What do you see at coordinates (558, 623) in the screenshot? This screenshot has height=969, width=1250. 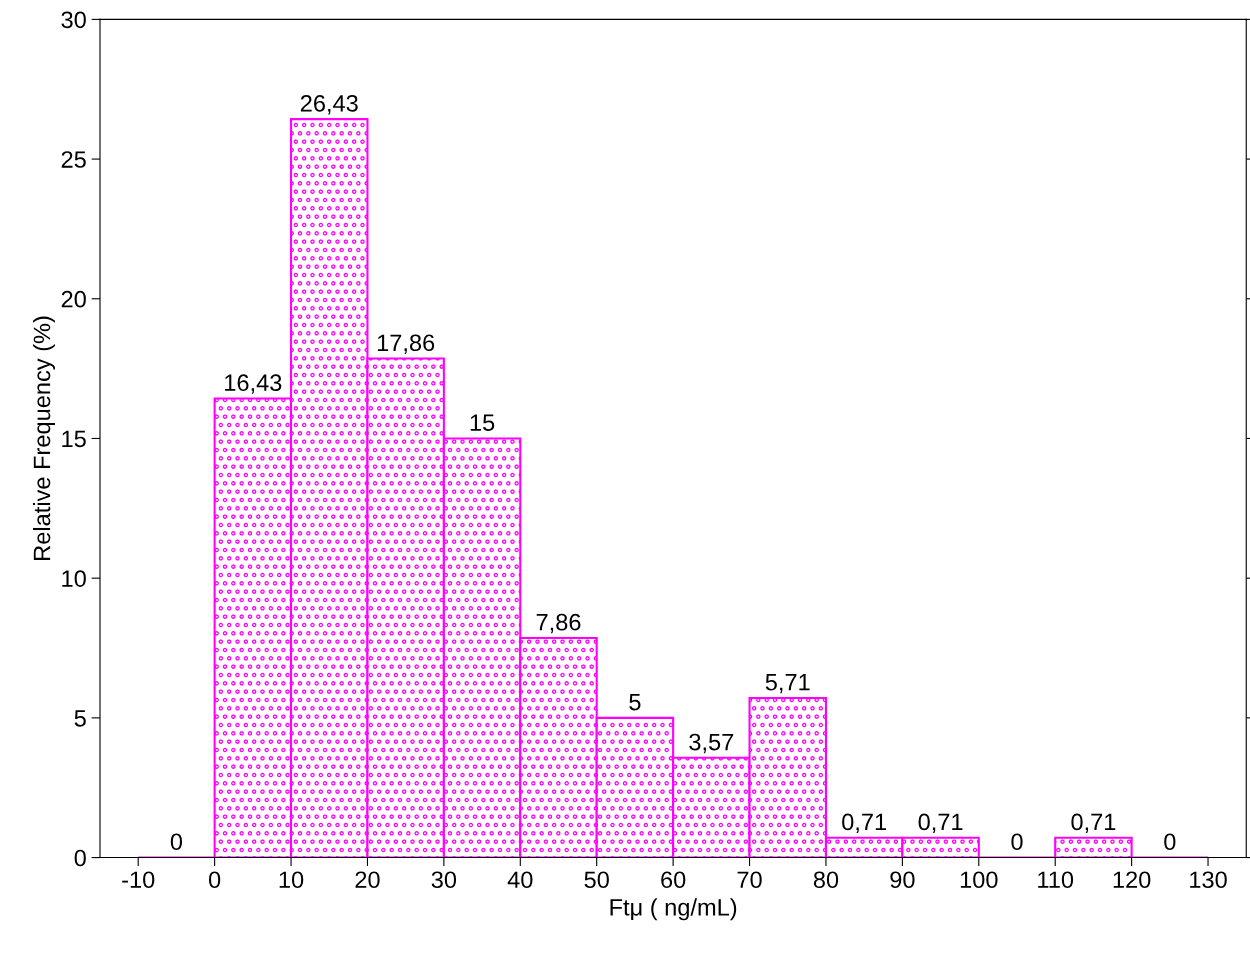 I see `data-label: 7,86` at bounding box center [558, 623].